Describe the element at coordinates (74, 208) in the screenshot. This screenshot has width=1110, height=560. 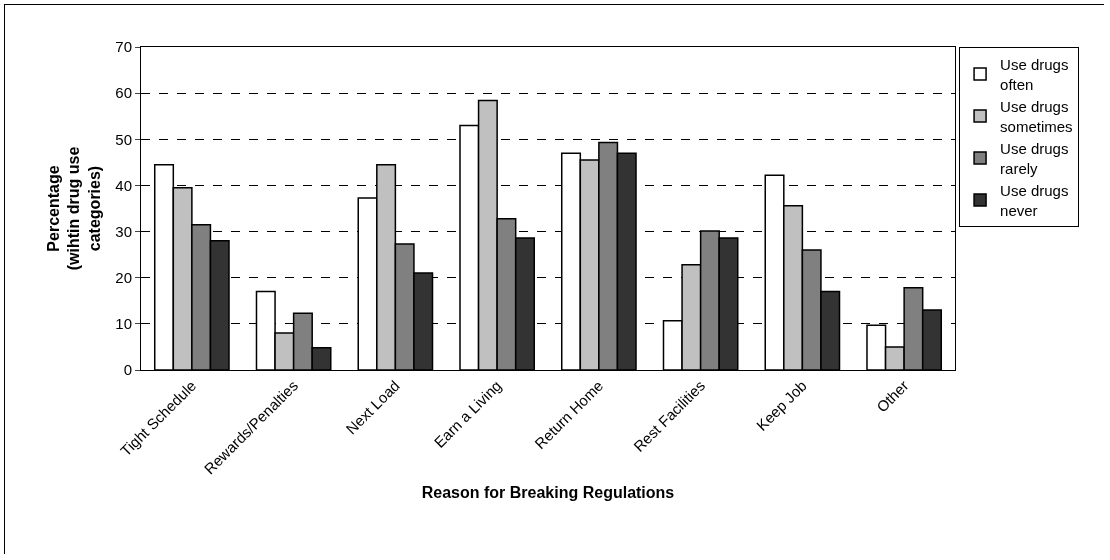
I see `y-axis-title: Percentage (wihtin drug use categories)` at that location.